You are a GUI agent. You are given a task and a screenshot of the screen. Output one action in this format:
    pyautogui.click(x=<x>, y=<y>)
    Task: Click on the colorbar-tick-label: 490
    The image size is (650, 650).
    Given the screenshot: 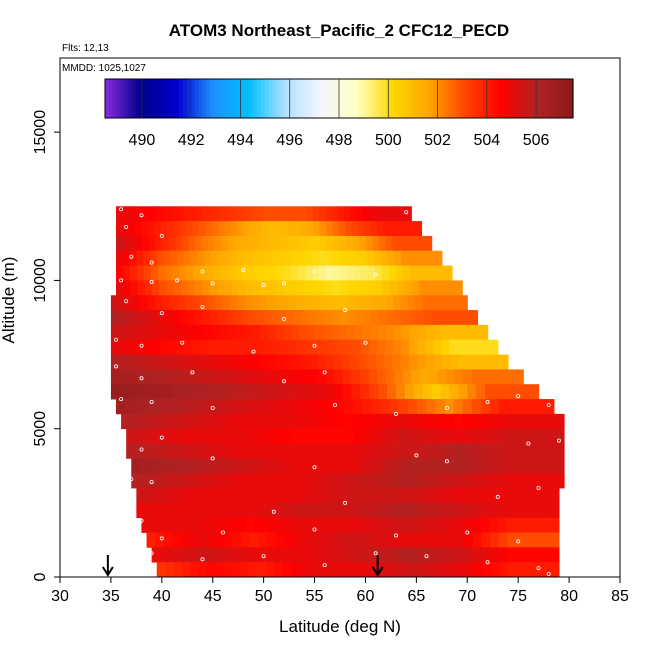 What is the action you would take?
    pyautogui.click(x=142, y=140)
    